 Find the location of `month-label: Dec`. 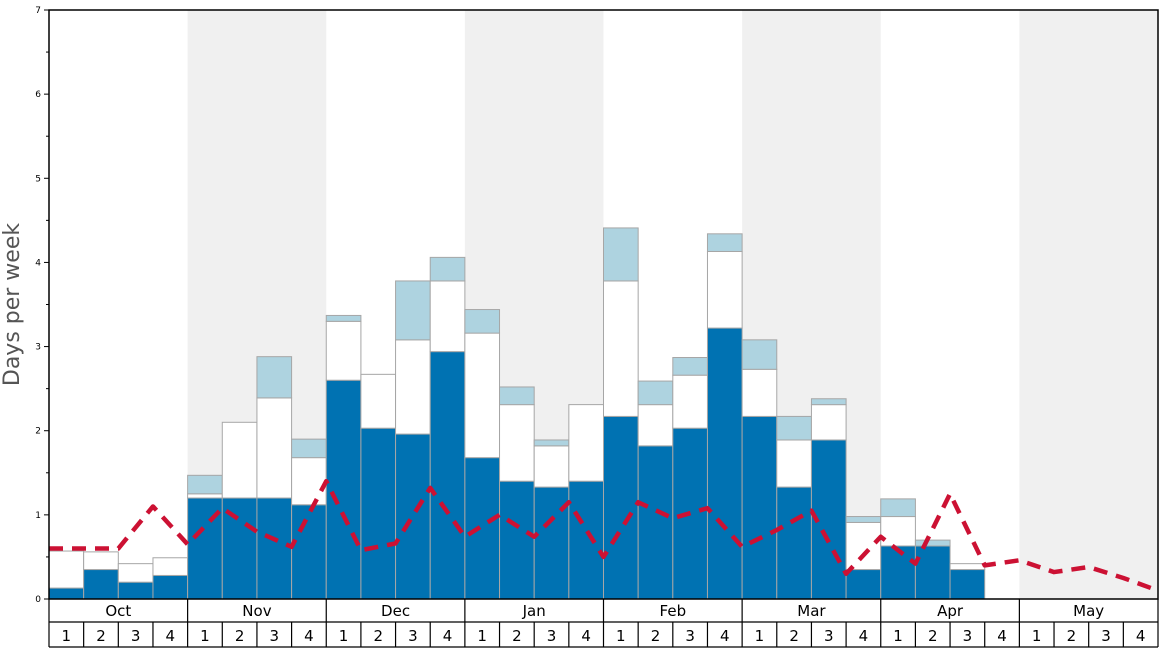

month-label: Dec is located at coordinates (395, 611).